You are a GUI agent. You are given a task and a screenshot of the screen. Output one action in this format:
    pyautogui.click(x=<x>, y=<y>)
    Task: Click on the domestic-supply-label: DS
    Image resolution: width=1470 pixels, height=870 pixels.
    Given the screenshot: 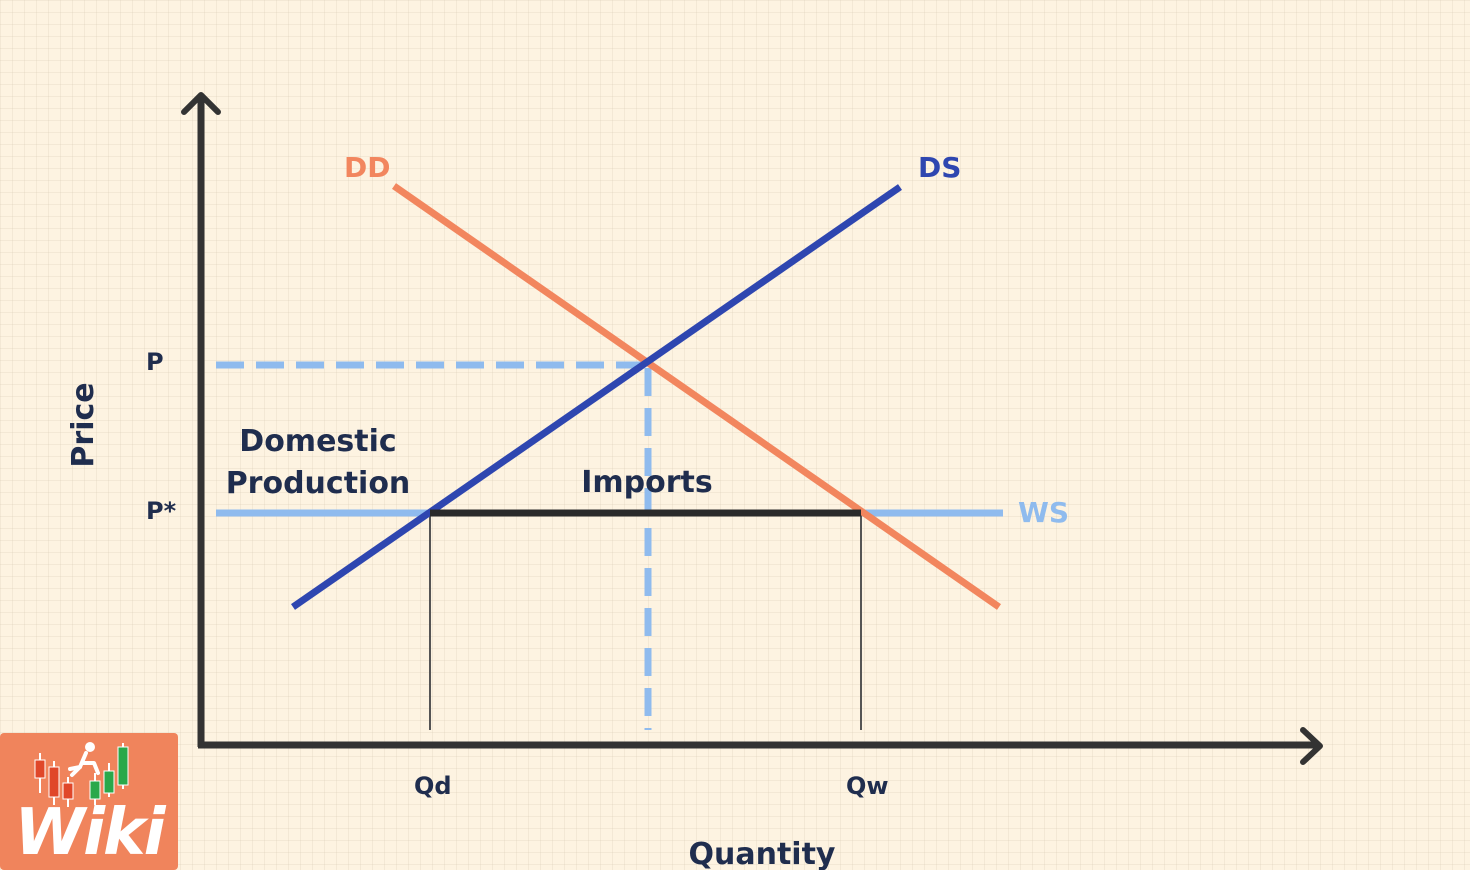 What is the action you would take?
    pyautogui.click(x=939, y=167)
    